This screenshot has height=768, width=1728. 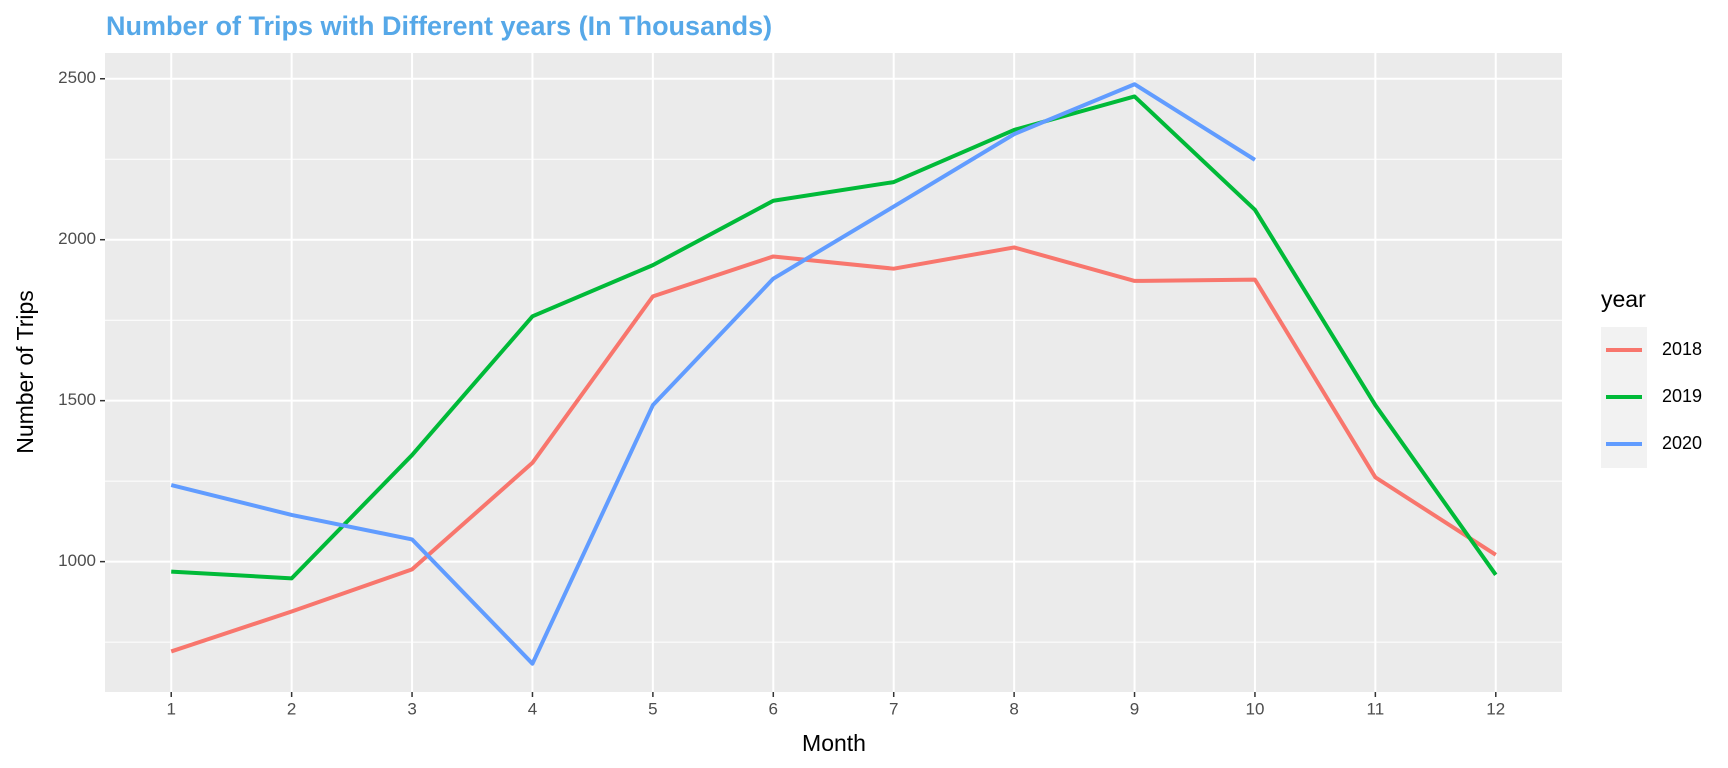 I want to click on x-tick-label: 6, so click(x=773, y=708).